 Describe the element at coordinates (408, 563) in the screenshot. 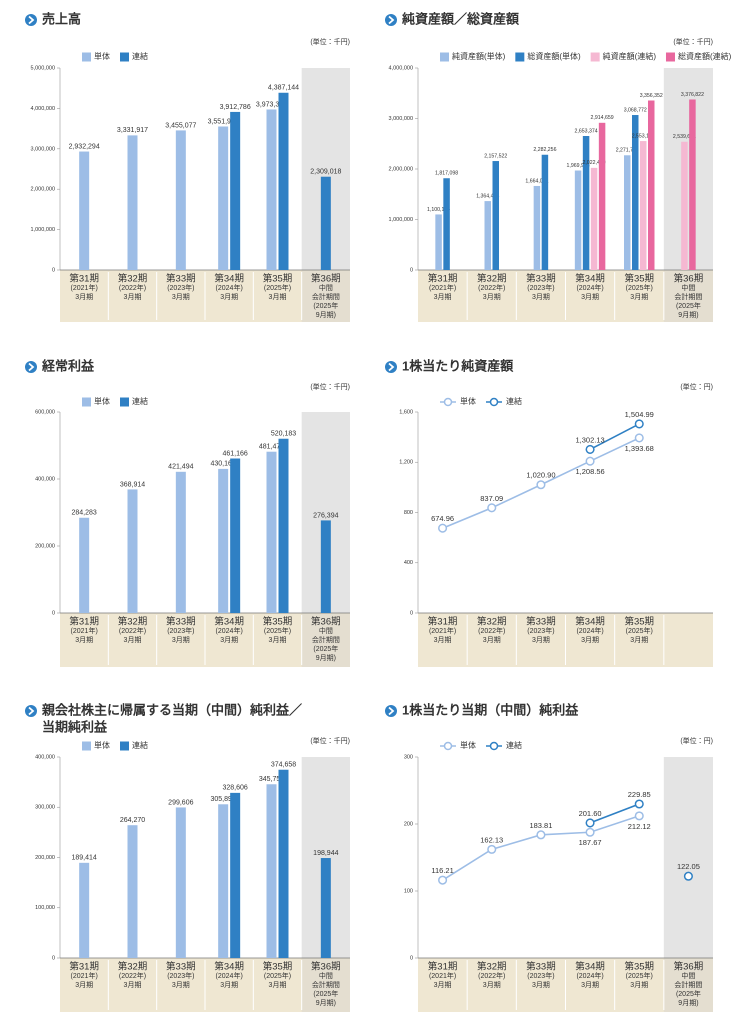

I see `y-tick-label: 400` at that location.